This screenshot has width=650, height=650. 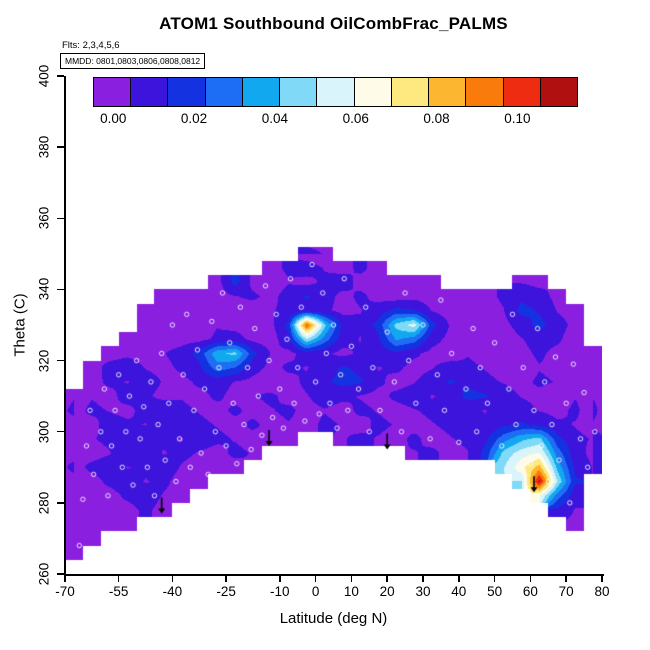 What do you see at coordinates (334, 575) in the screenshot?
I see `x-axis-line` at bounding box center [334, 575].